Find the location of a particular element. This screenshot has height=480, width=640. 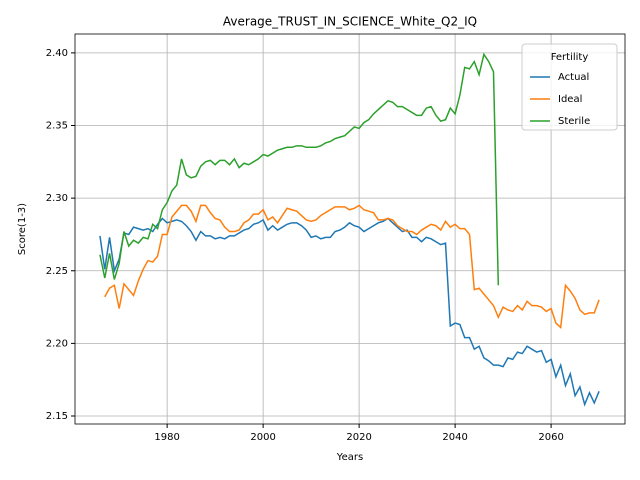

legend-box is located at coordinates (569, 87).